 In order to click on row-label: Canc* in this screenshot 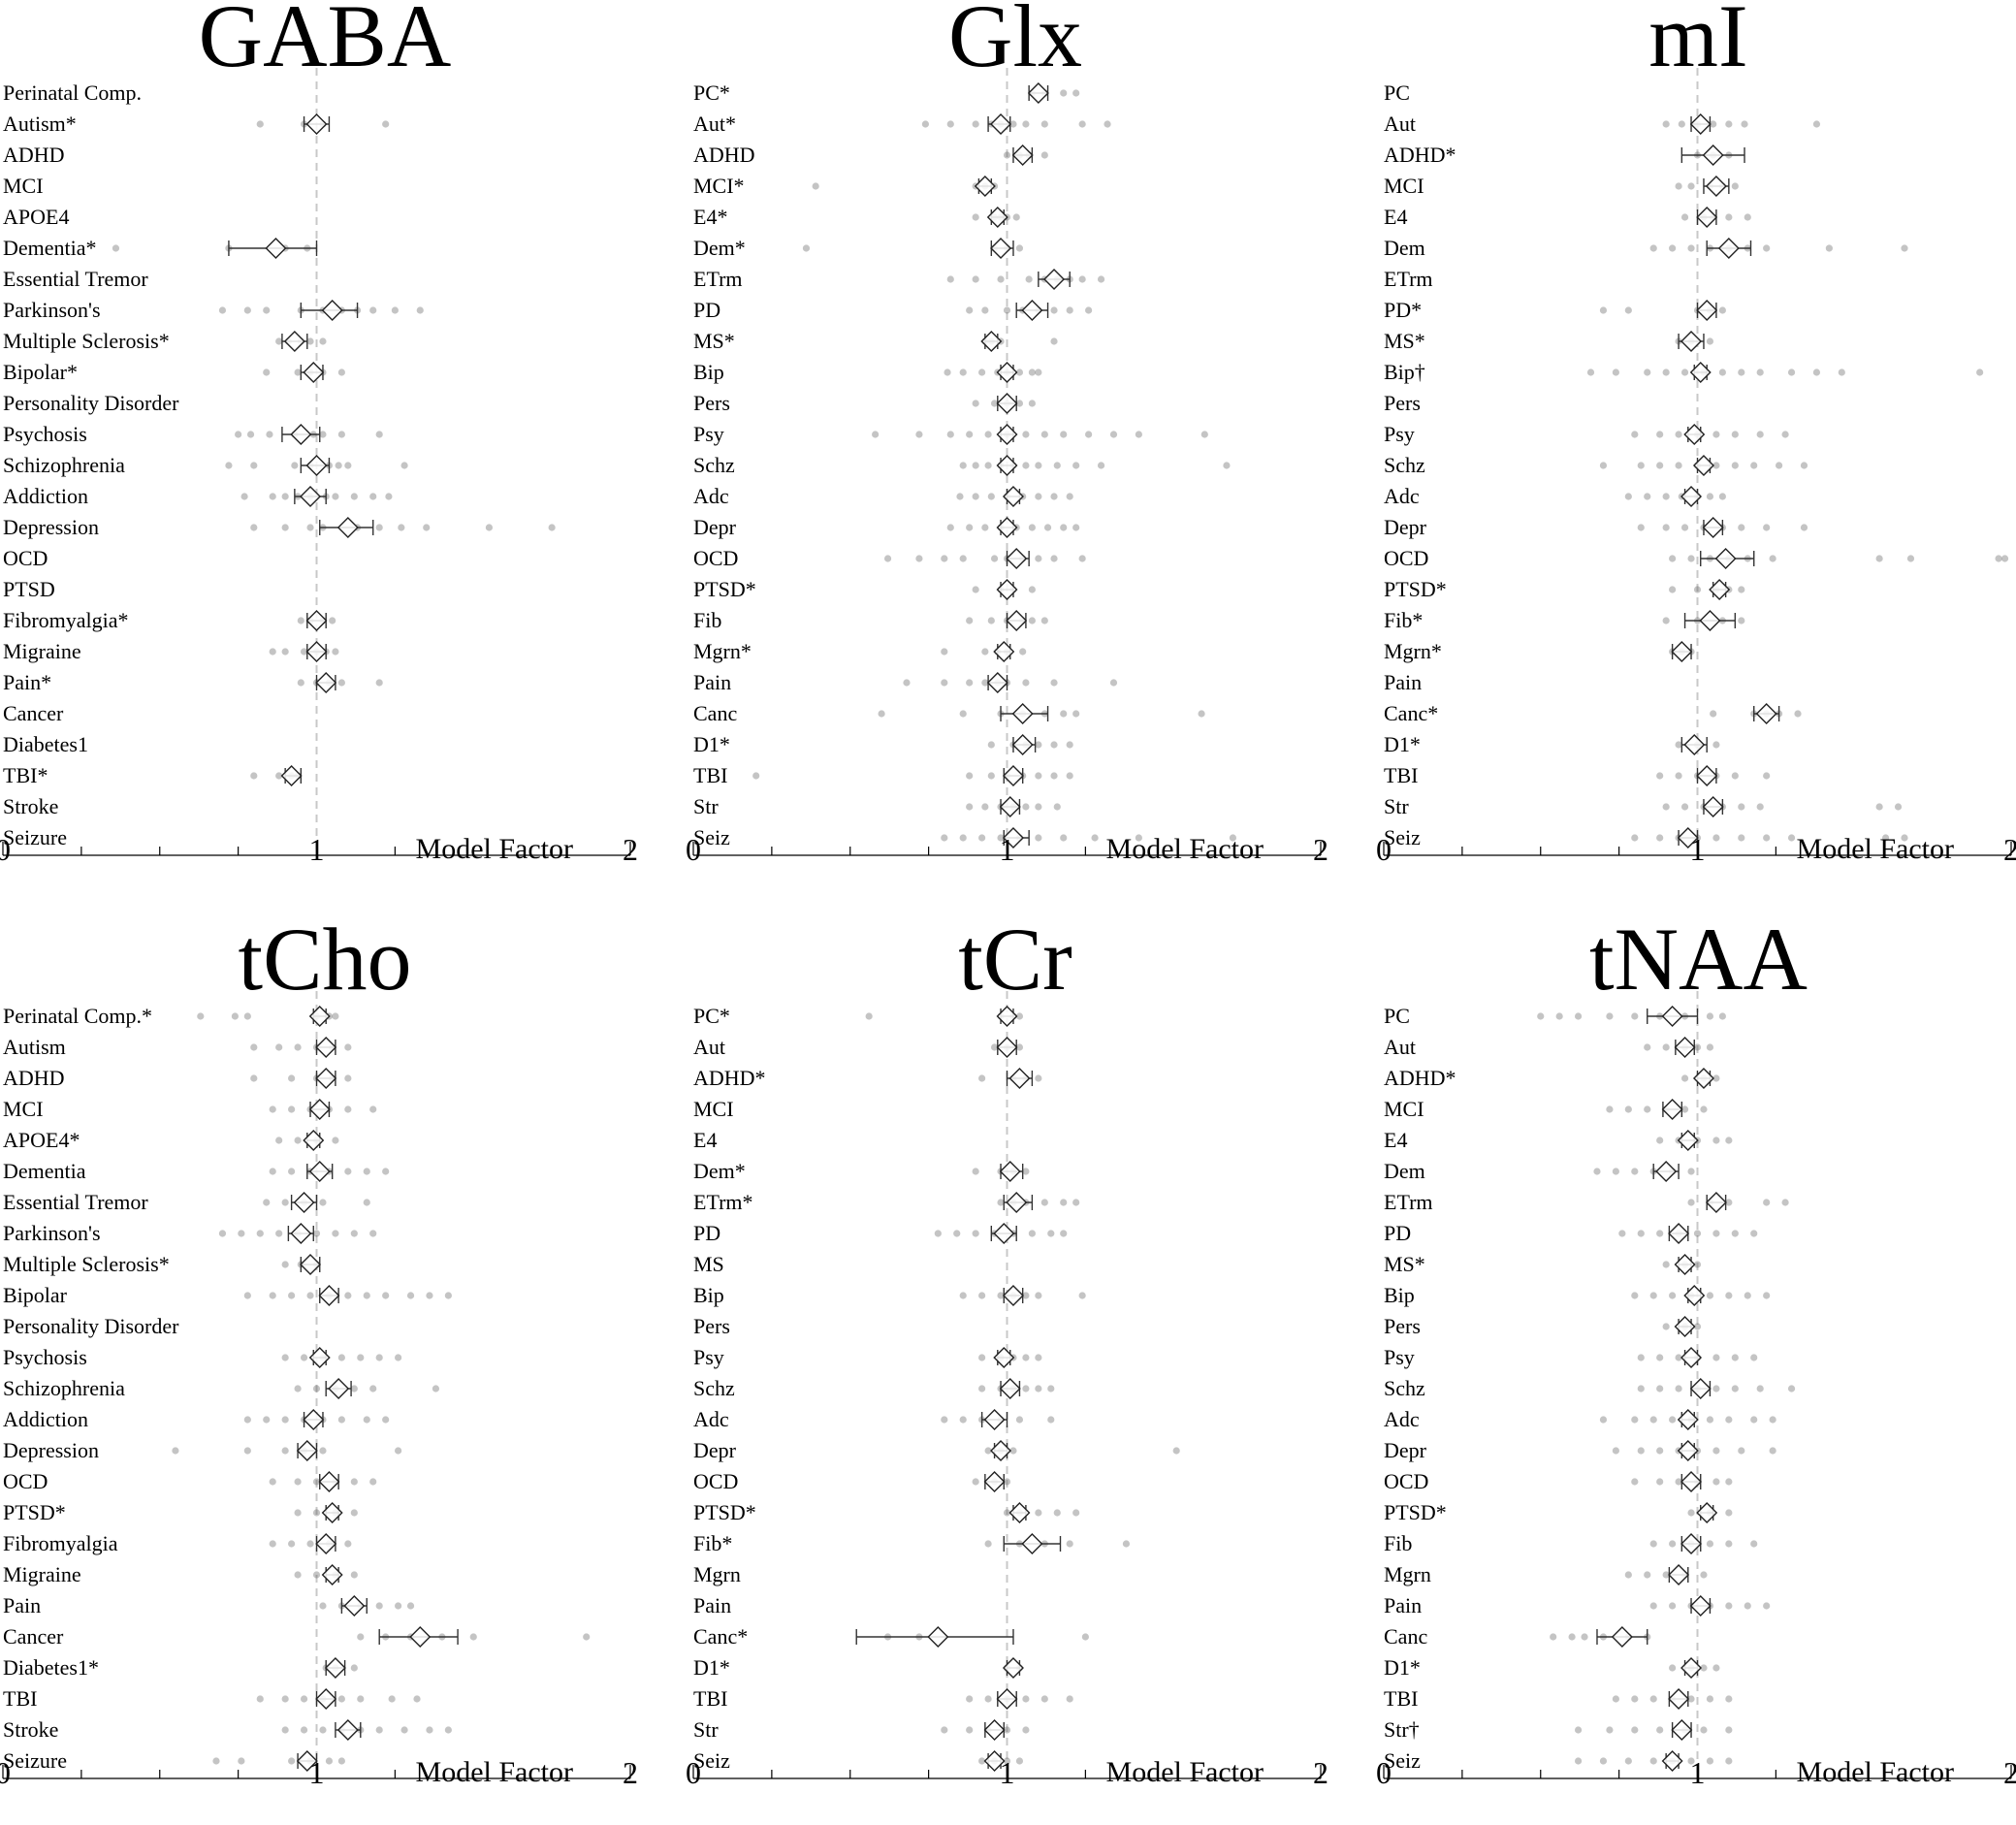, I will do `click(721, 1636)`.